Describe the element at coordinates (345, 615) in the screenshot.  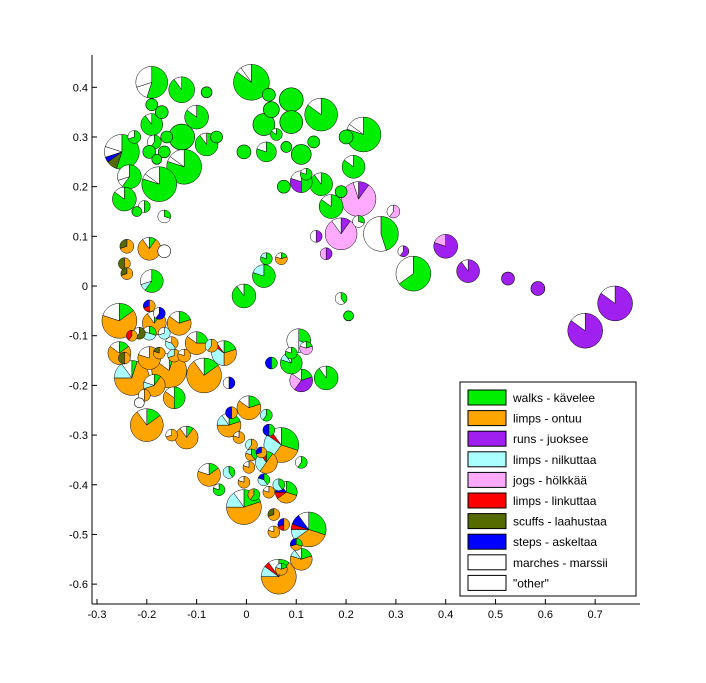
I see `x-tick-label: 0.2` at that location.